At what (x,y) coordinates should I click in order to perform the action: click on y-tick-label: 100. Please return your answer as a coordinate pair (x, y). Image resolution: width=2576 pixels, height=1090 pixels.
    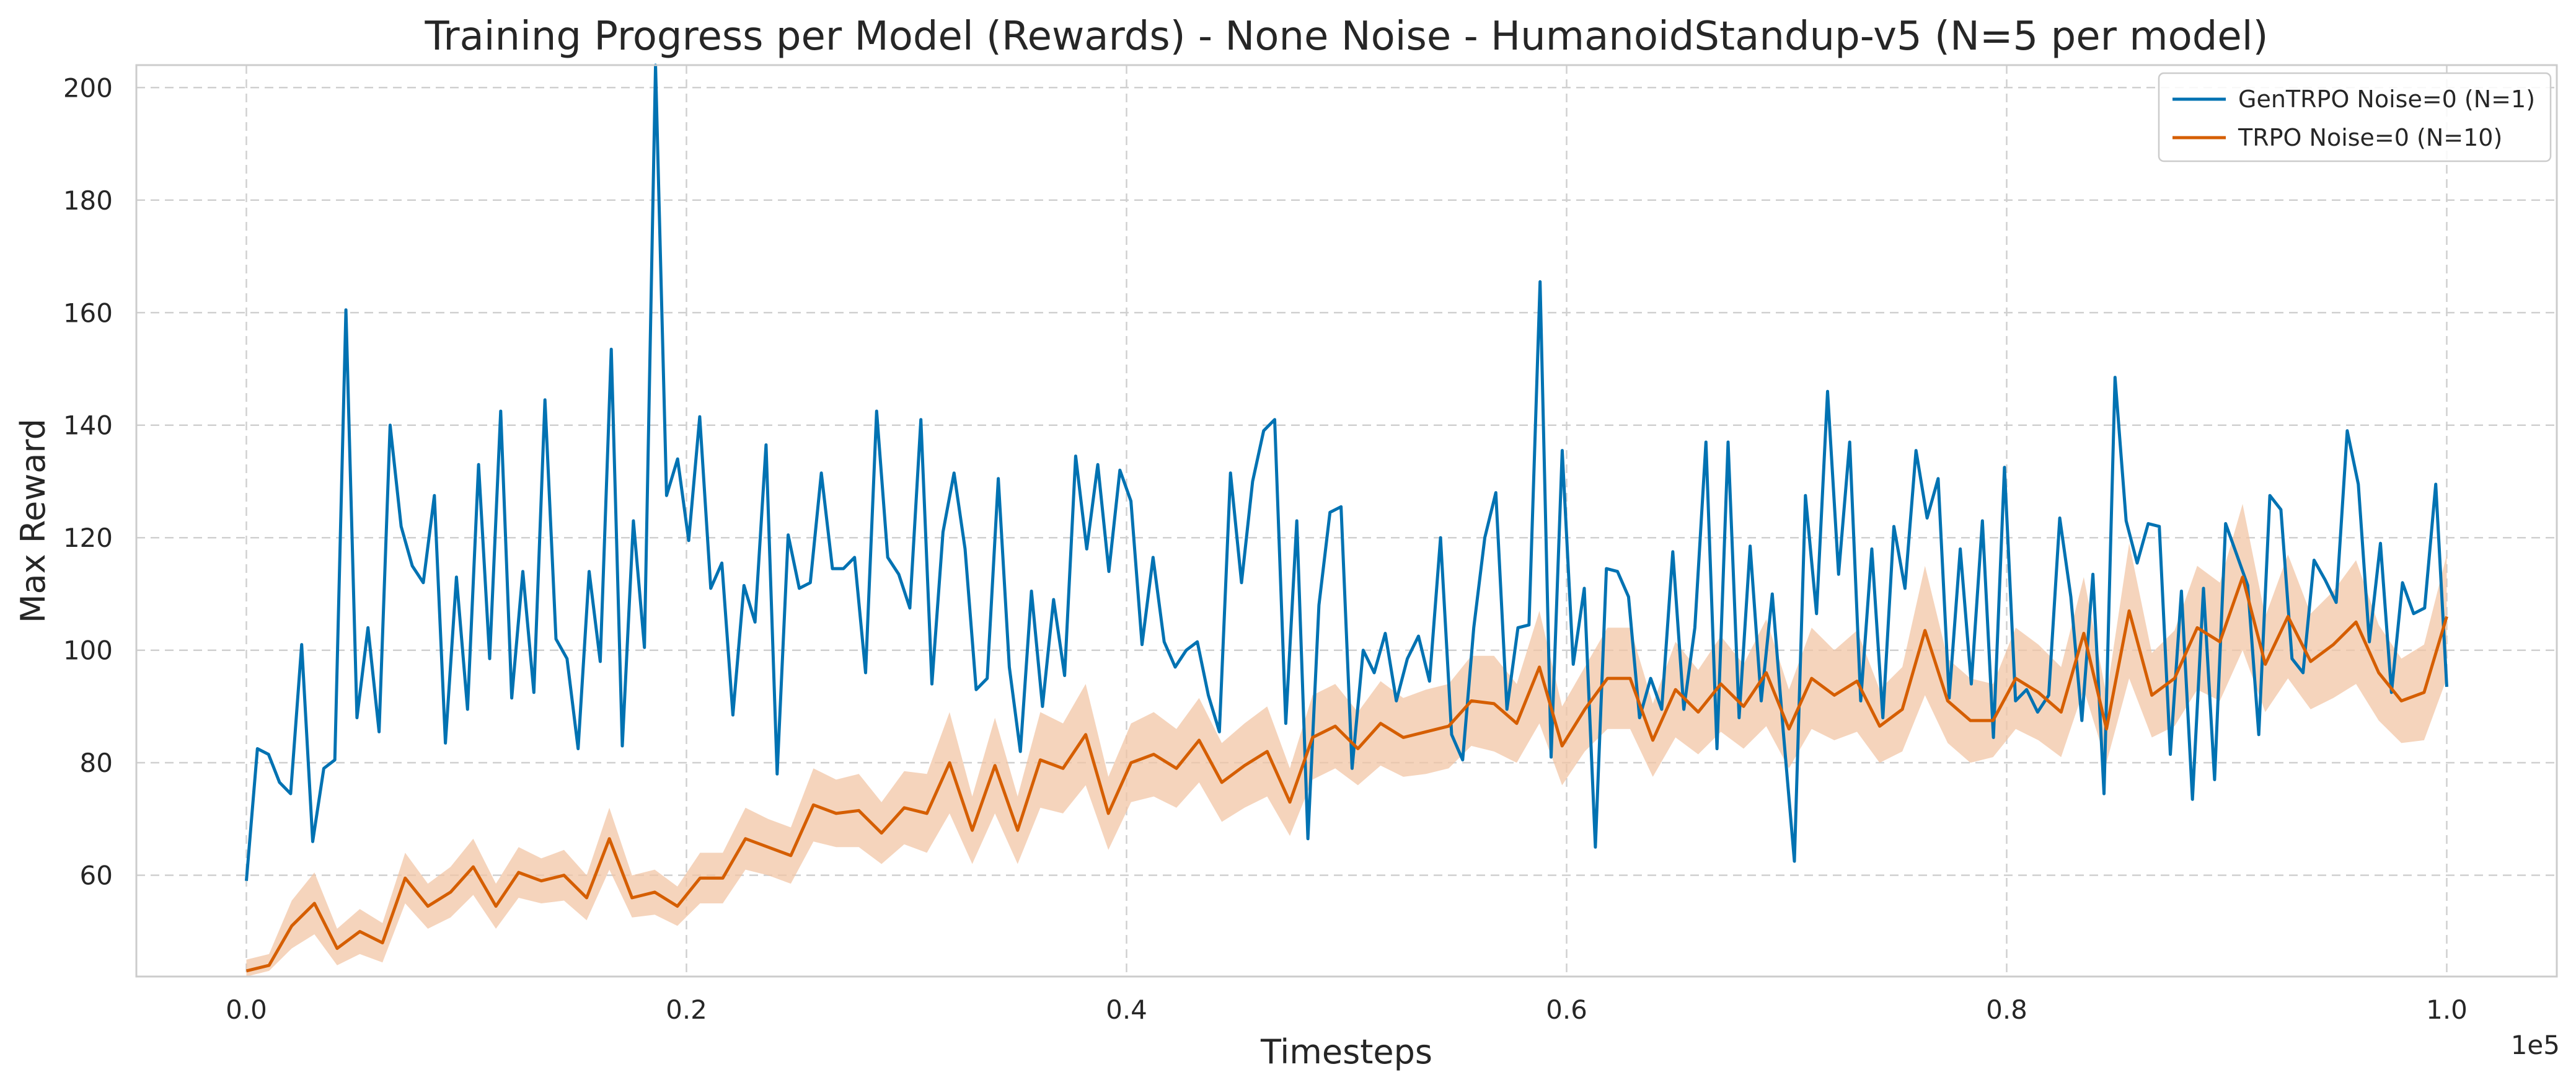
    Looking at the image, I should click on (88, 651).